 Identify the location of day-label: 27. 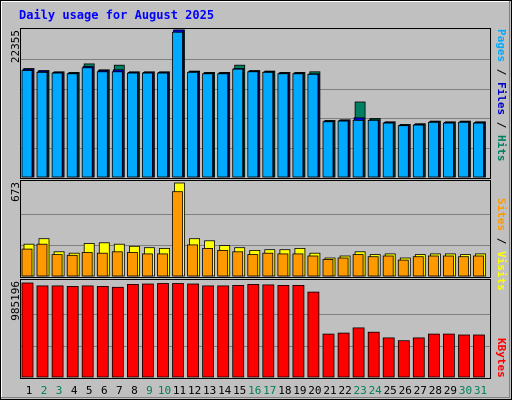
(420, 390).